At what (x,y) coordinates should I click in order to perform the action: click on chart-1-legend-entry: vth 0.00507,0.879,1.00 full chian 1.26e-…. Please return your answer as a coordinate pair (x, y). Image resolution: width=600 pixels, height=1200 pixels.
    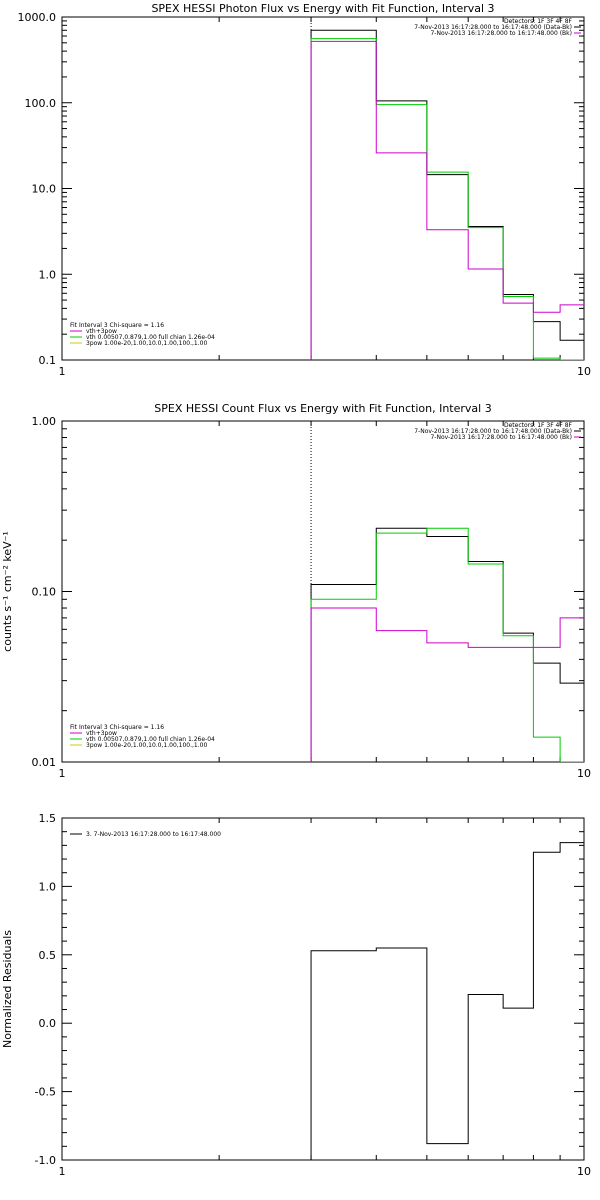
    Looking at the image, I should click on (150, 337).